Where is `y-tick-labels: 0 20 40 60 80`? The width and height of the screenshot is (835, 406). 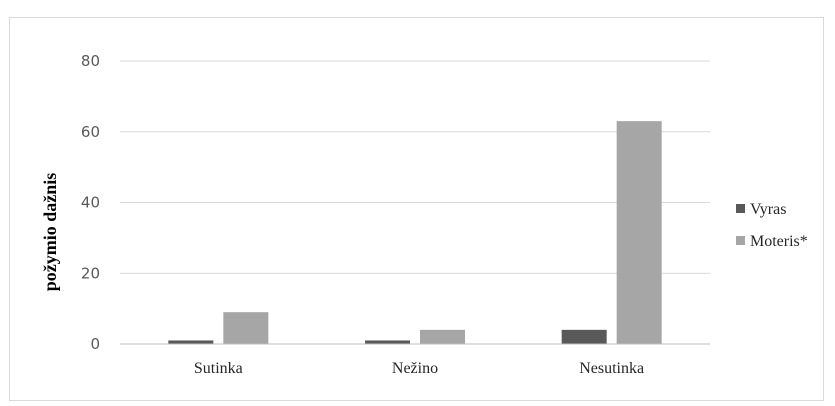
y-tick-labels: 0 20 40 60 80 is located at coordinates (90, 202).